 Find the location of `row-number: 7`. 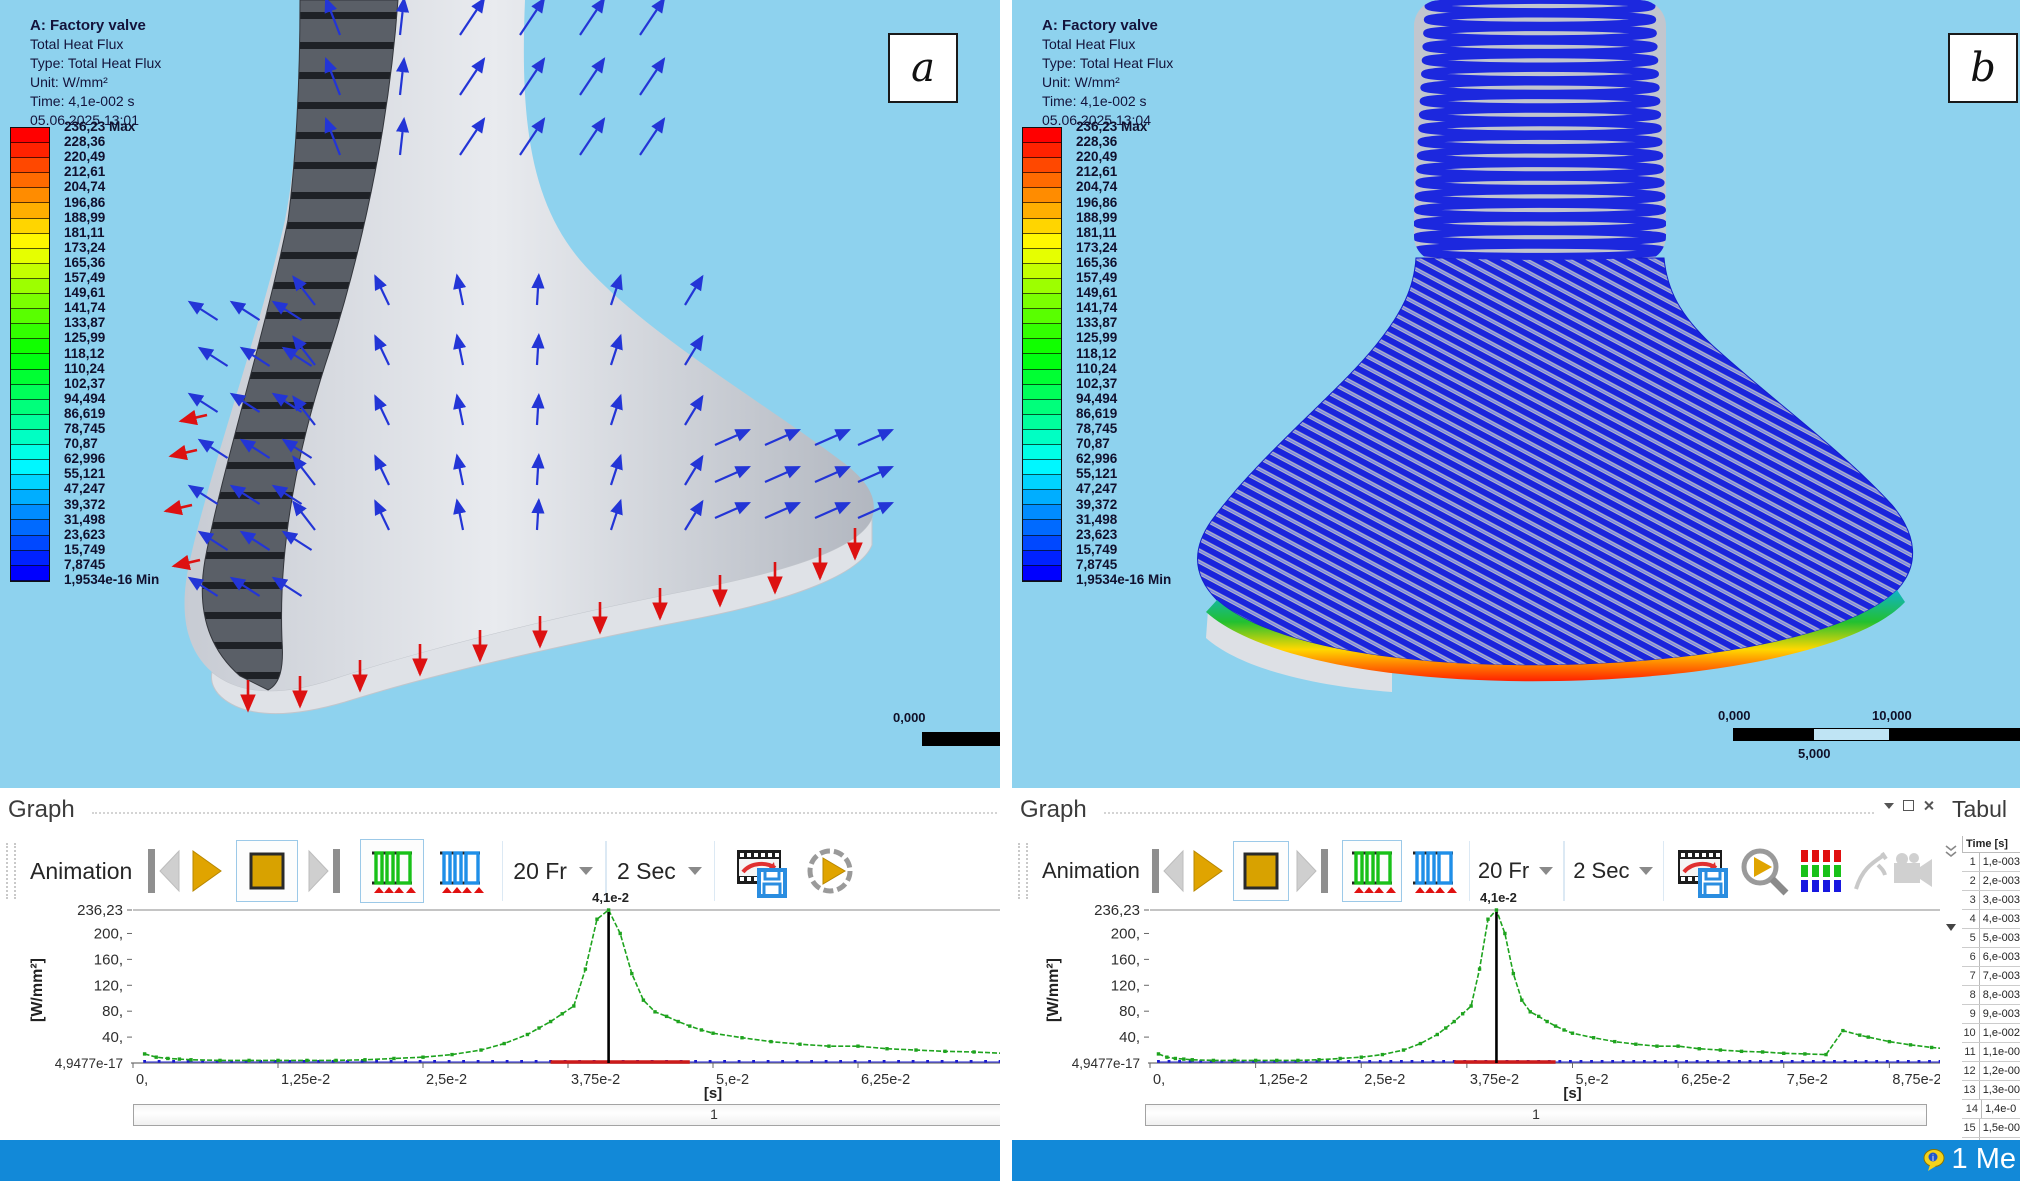

row-number: 7 is located at coordinates (1971, 976).